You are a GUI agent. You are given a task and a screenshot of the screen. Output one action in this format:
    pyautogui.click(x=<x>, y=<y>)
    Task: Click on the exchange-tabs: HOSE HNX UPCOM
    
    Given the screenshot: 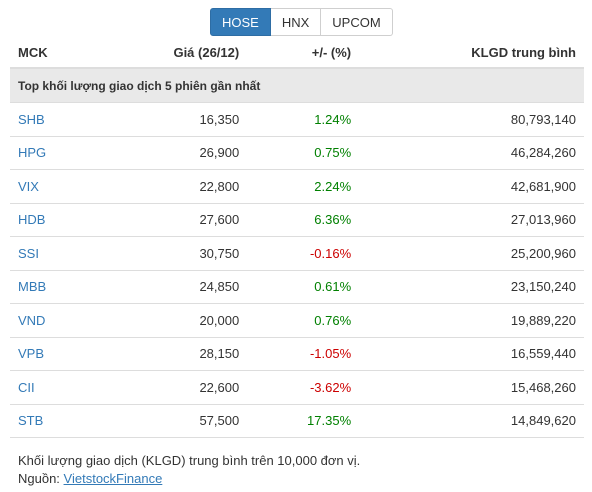 What is the action you would take?
    pyautogui.click(x=301, y=22)
    